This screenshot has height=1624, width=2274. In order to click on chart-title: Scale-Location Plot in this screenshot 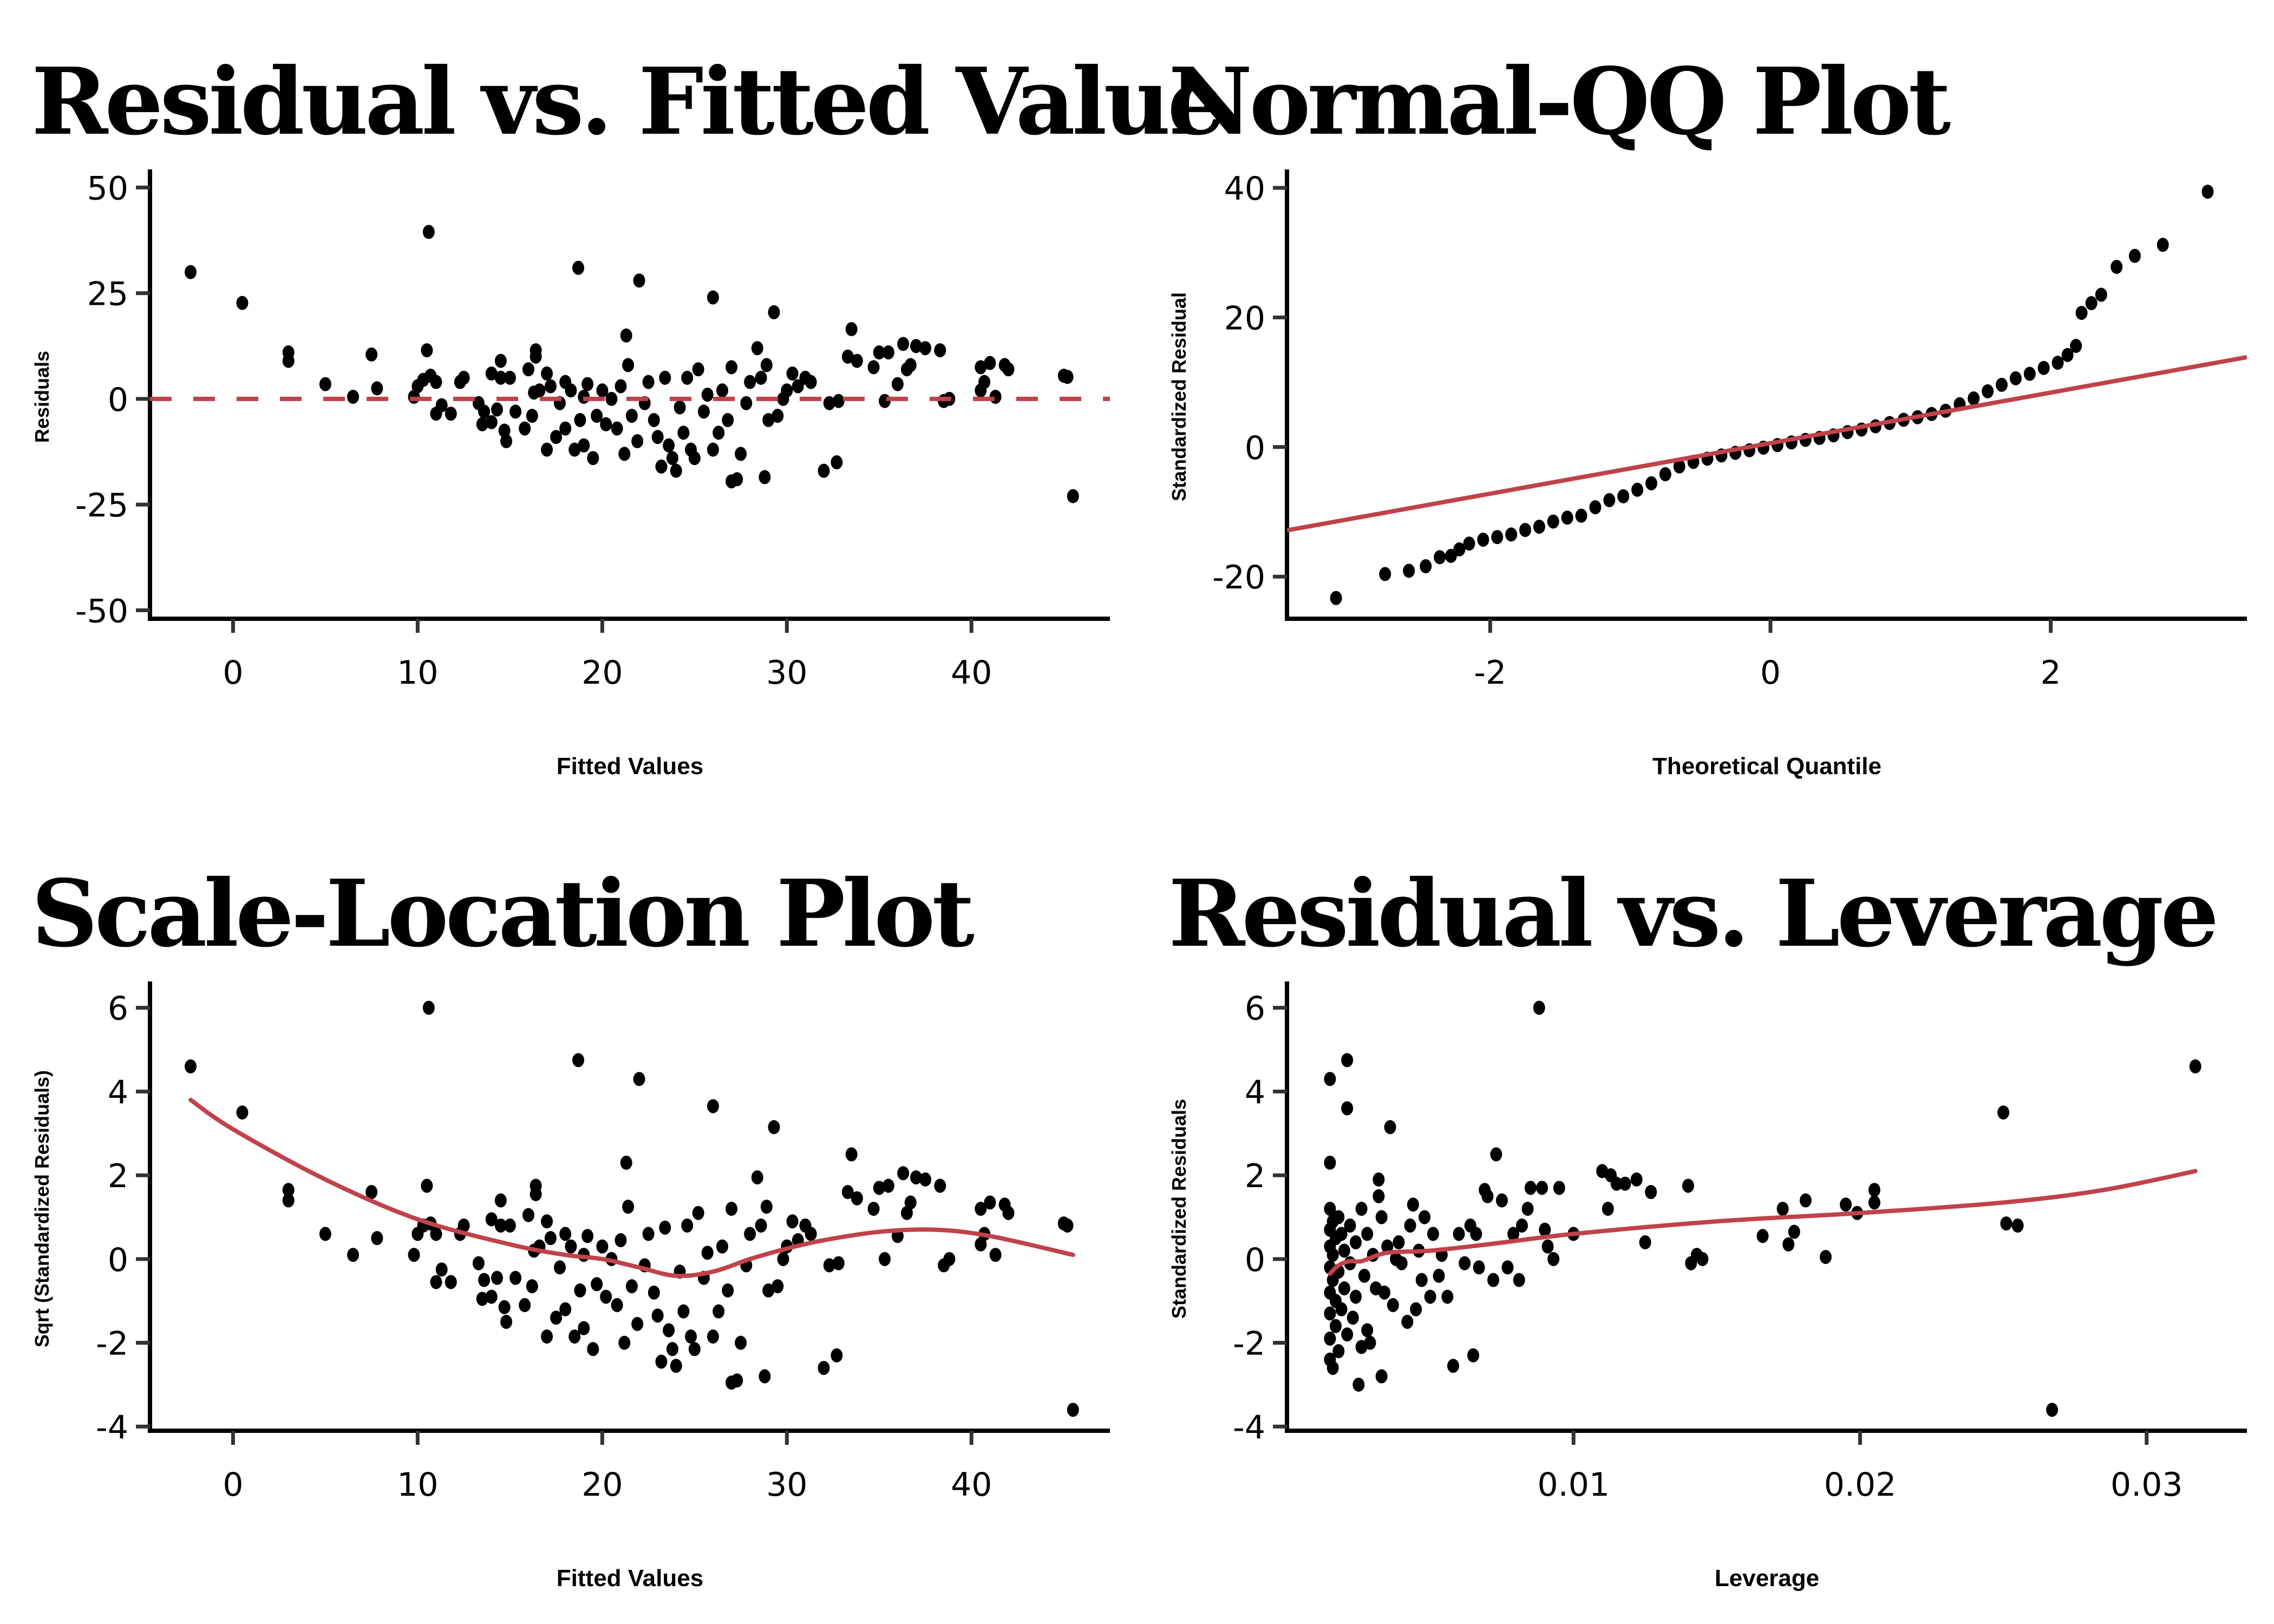, I will do `click(503, 914)`.